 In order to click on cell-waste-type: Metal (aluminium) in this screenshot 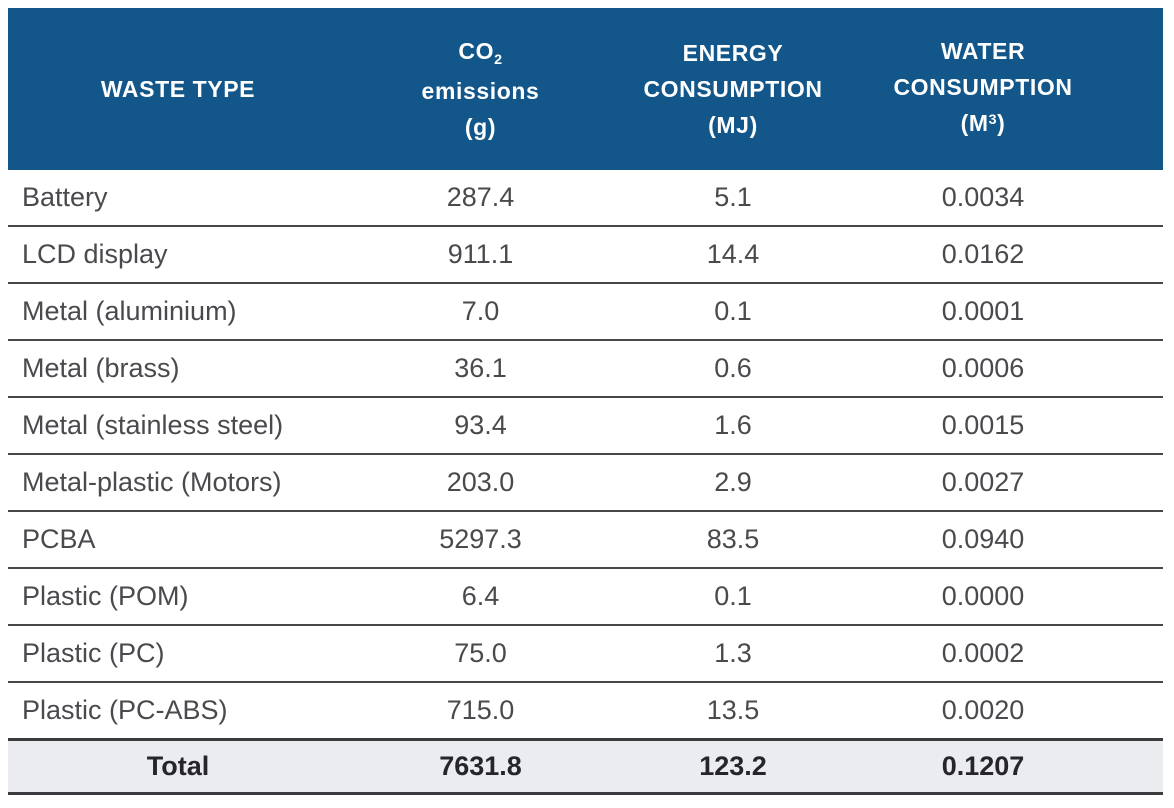, I will do `click(178, 311)`.